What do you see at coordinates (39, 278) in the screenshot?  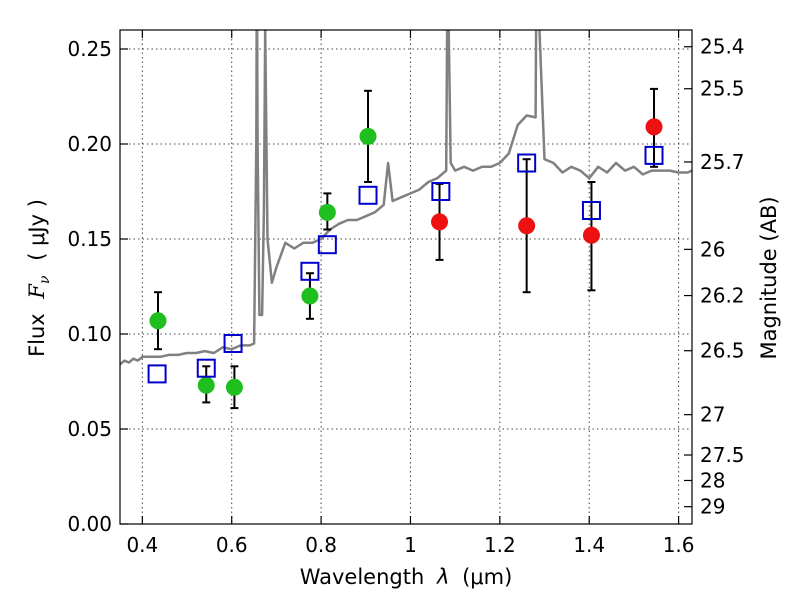 I see `y-axis-label: Flux Fν ( μJy )` at bounding box center [39, 278].